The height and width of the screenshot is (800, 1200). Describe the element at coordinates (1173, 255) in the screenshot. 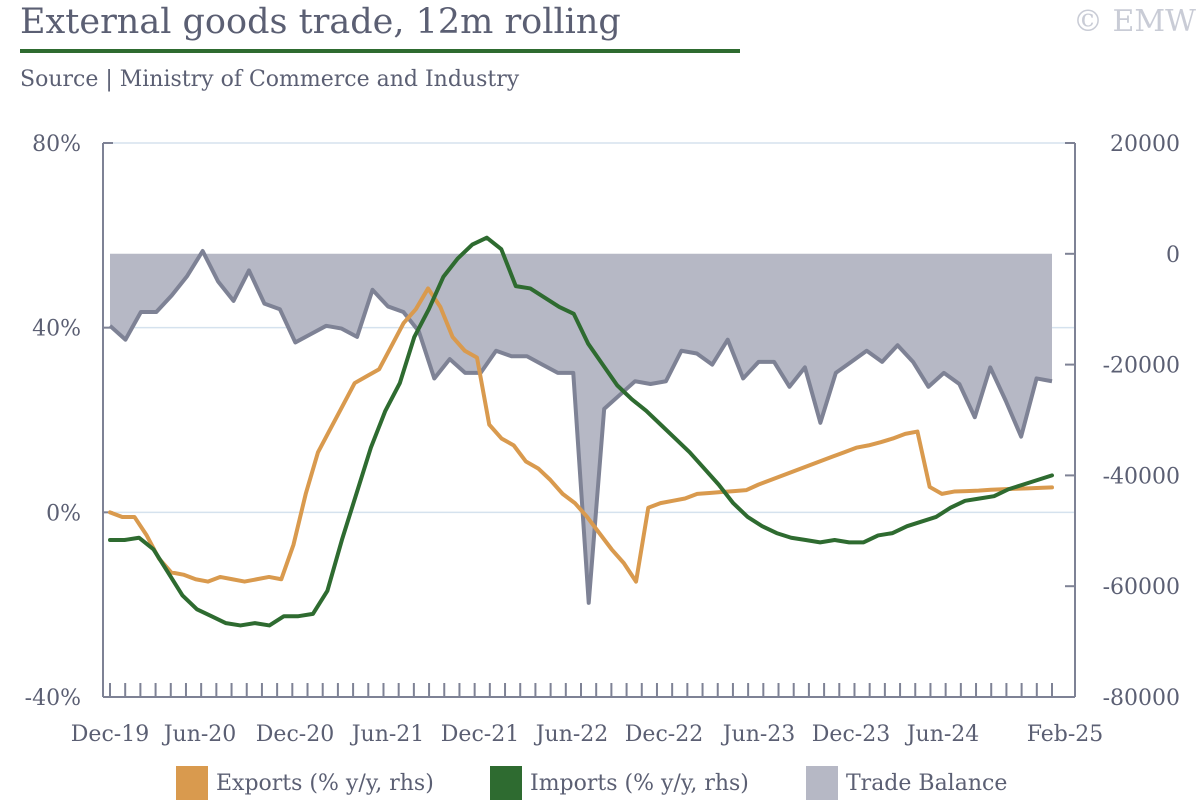

I see `right-tick-label: 0` at that location.